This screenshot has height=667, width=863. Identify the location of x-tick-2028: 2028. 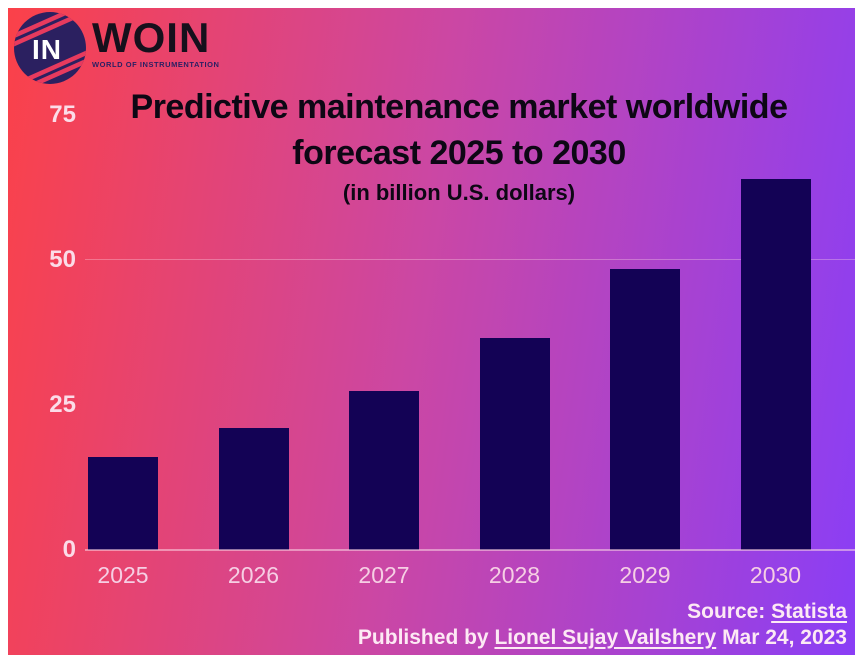
(514, 575).